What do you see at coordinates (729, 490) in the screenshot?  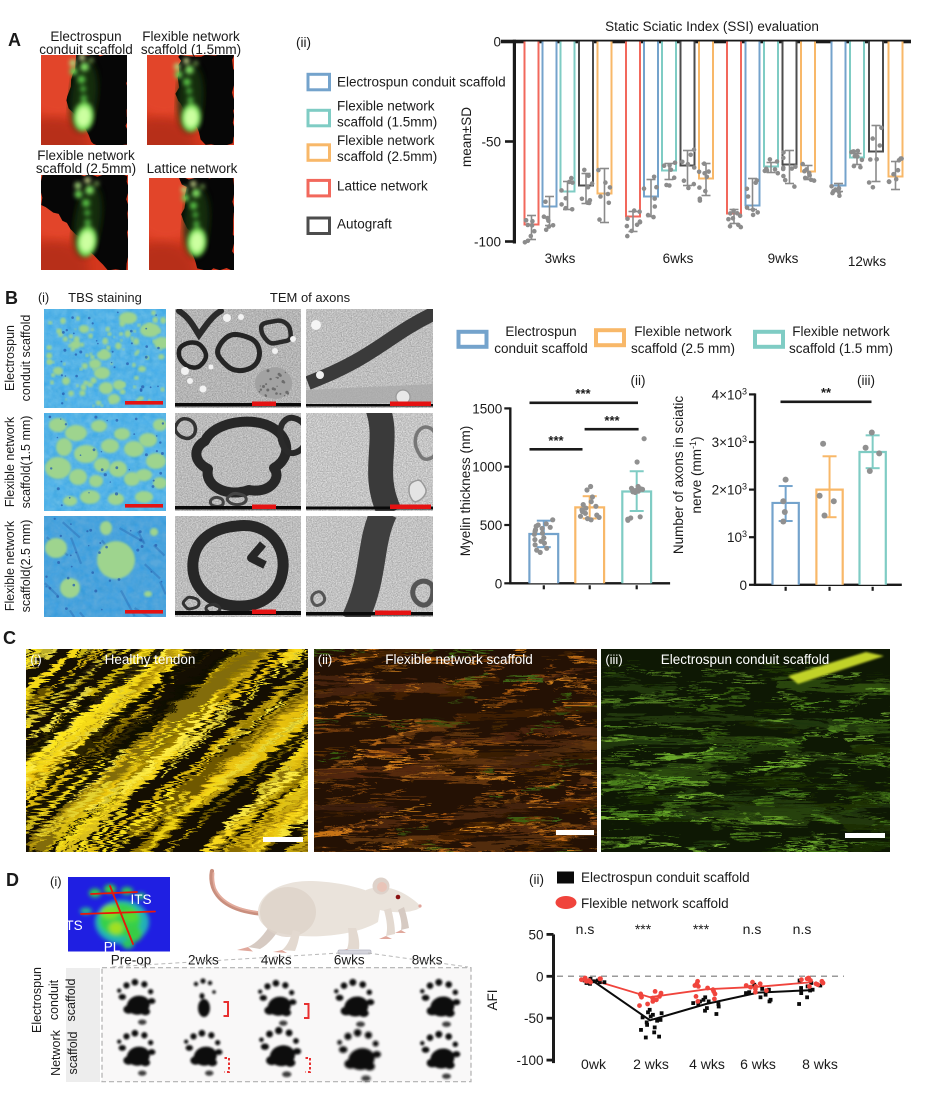 I see `svg-text: 2×10³` at bounding box center [729, 490].